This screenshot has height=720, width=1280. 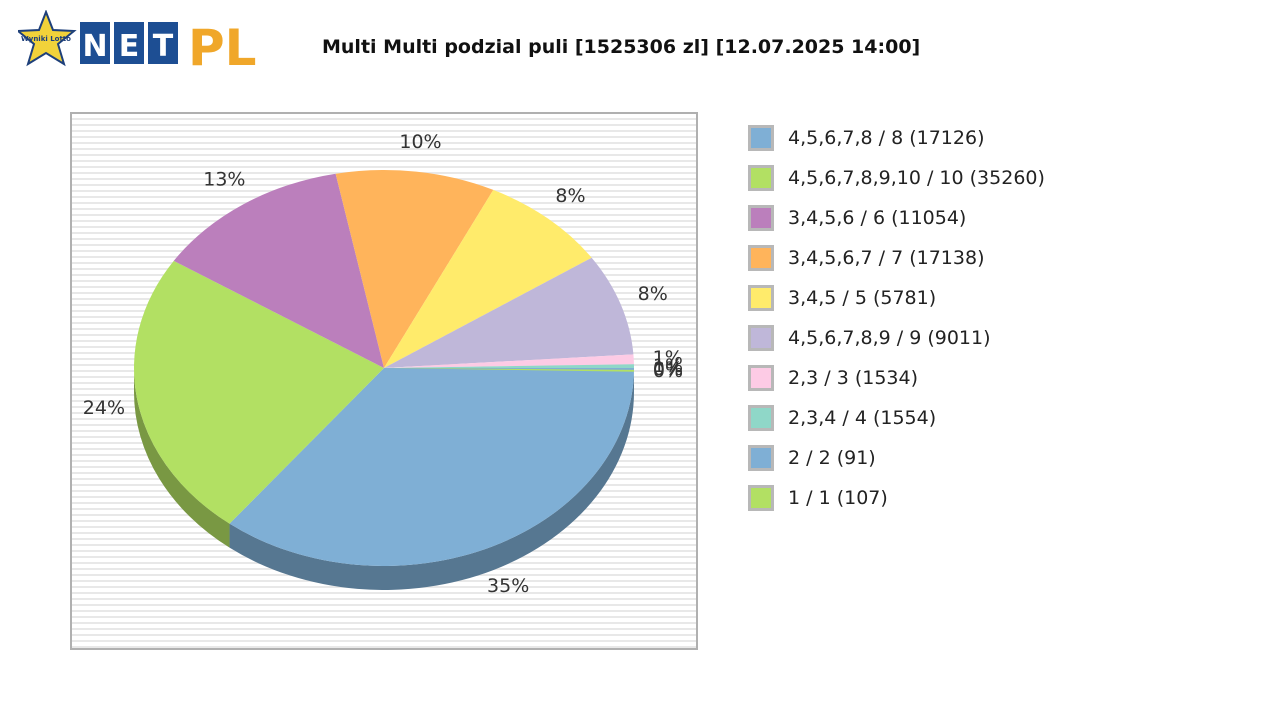 I want to click on pie-label-8: 0%, so click(x=668, y=369).